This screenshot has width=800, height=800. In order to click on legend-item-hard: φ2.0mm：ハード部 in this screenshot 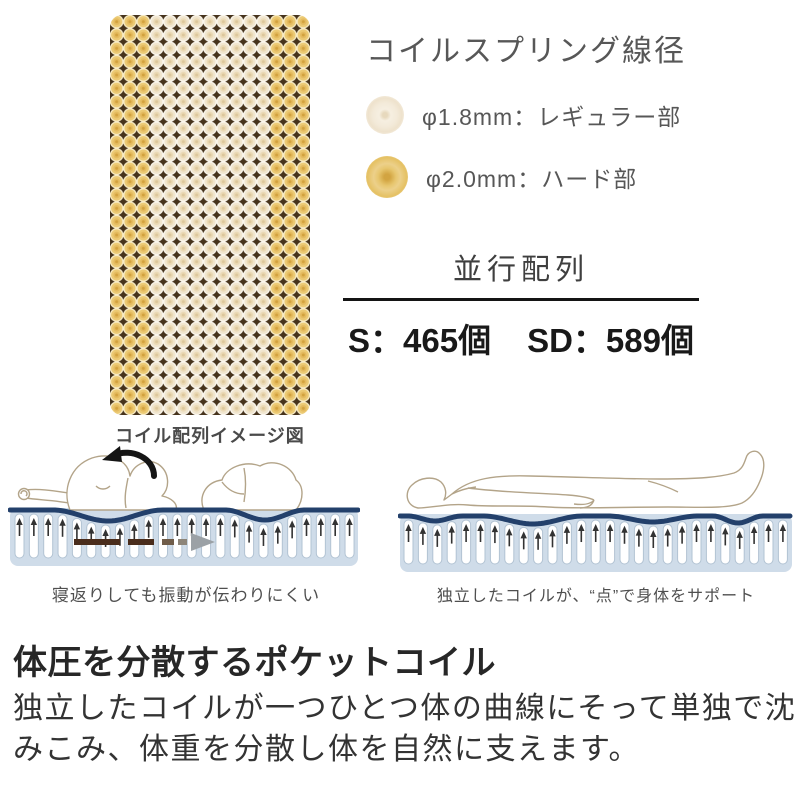, I will do `click(566, 177)`.